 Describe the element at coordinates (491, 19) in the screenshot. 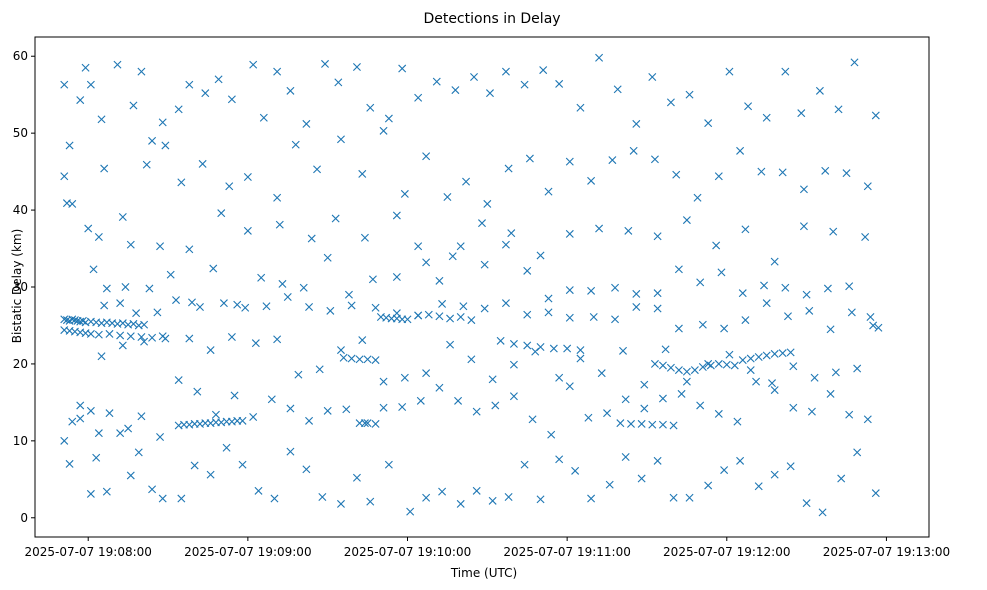

I see `chart-title: Detections in Delay` at that location.